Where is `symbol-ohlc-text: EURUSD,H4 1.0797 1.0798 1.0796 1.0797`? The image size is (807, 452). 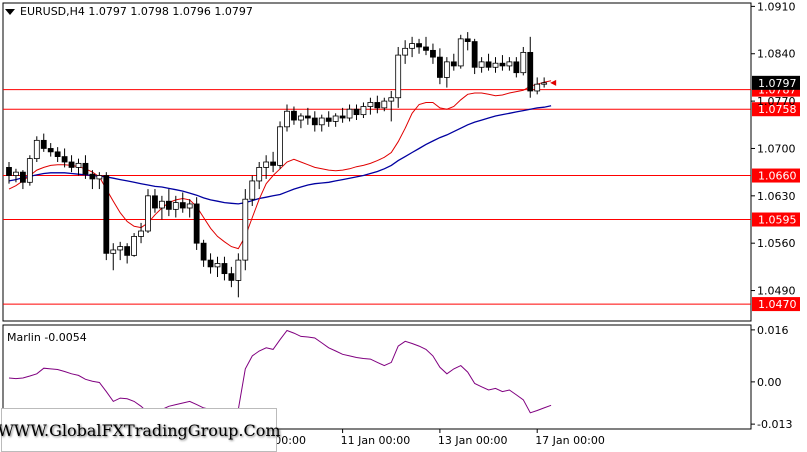
symbol-ohlc-text: EURUSD,H4 1.0797 1.0798 1.0796 1.0797 is located at coordinates (136, 11).